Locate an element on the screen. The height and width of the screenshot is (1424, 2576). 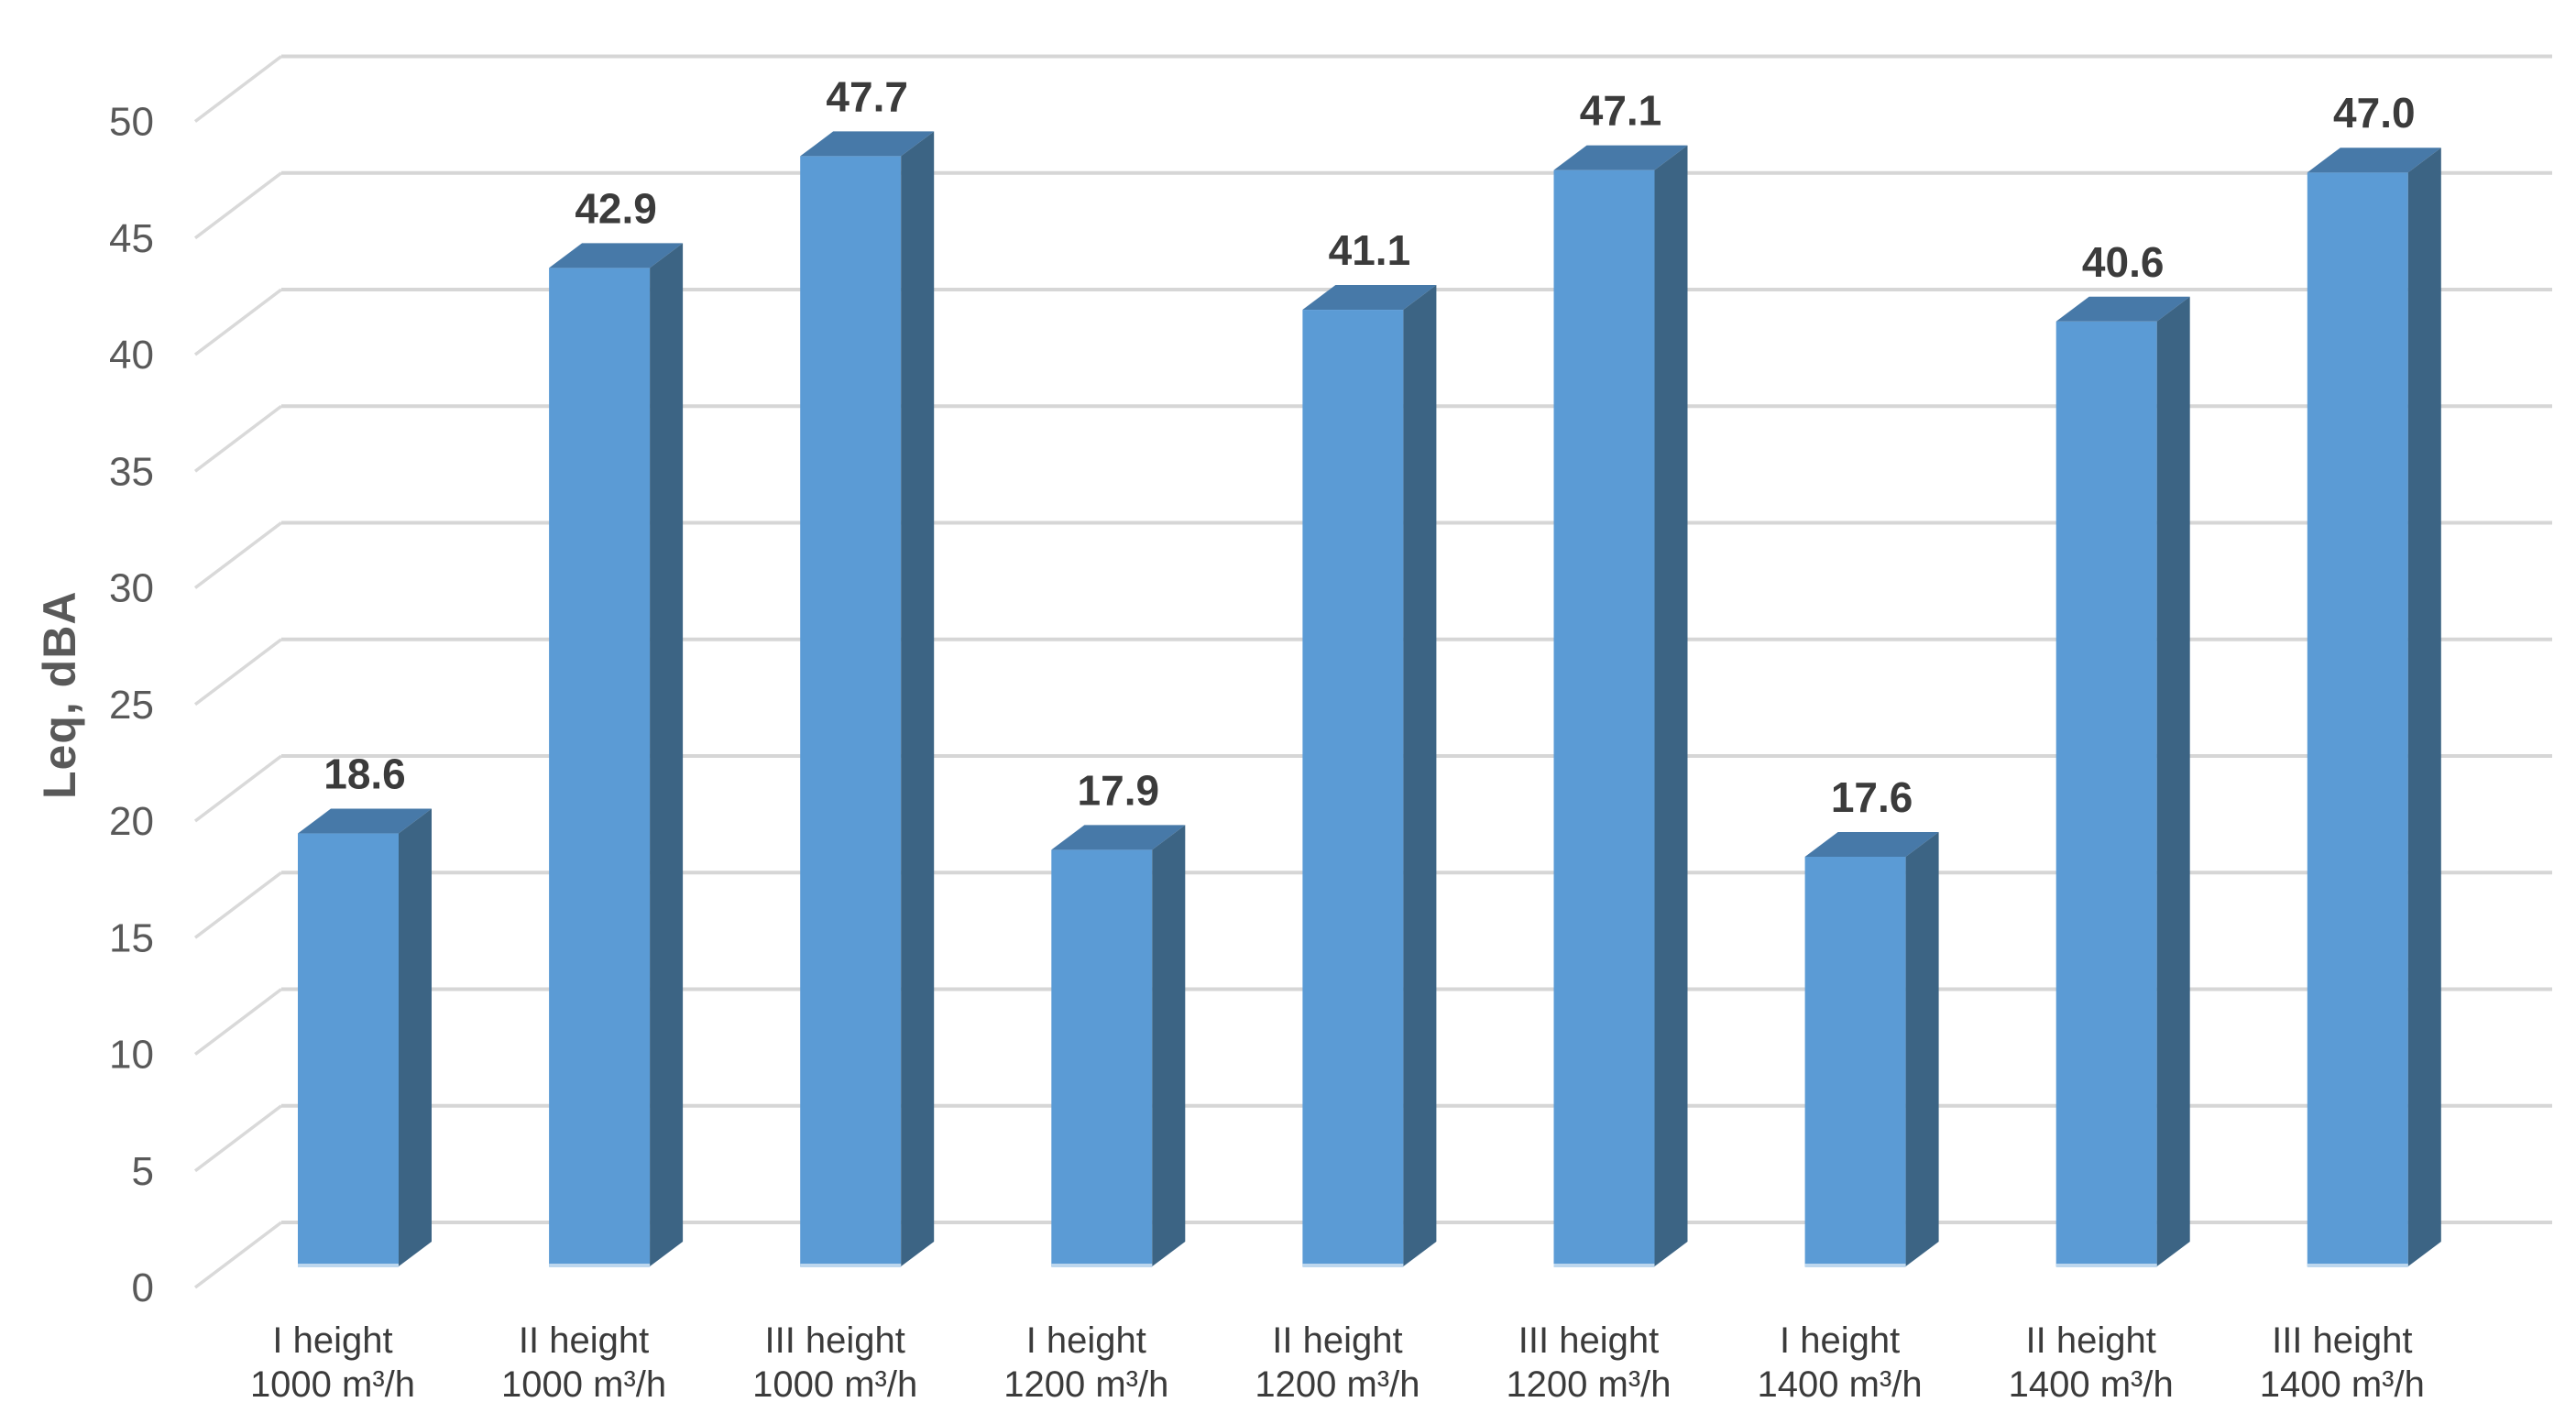
x-category-label-9-line1: III height is located at coordinates (2342, 1340).